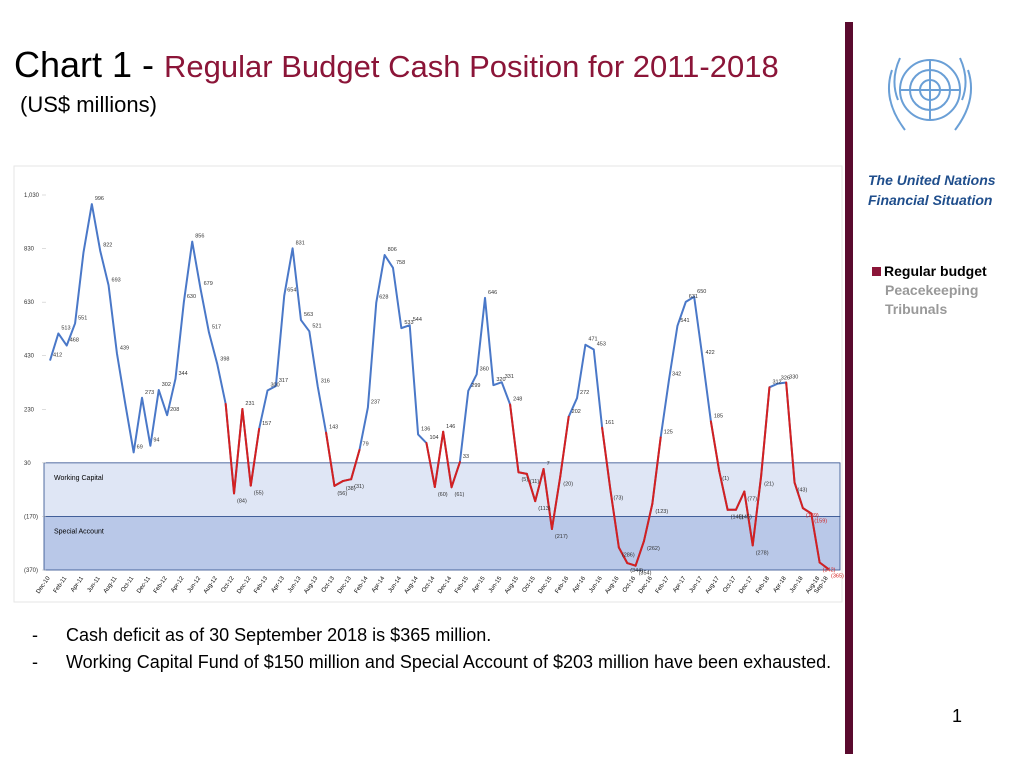 The width and height of the screenshot is (1024, 768). What do you see at coordinates (442, 543) in the screenshot?
I see `band` at bounding box center [442, 543].